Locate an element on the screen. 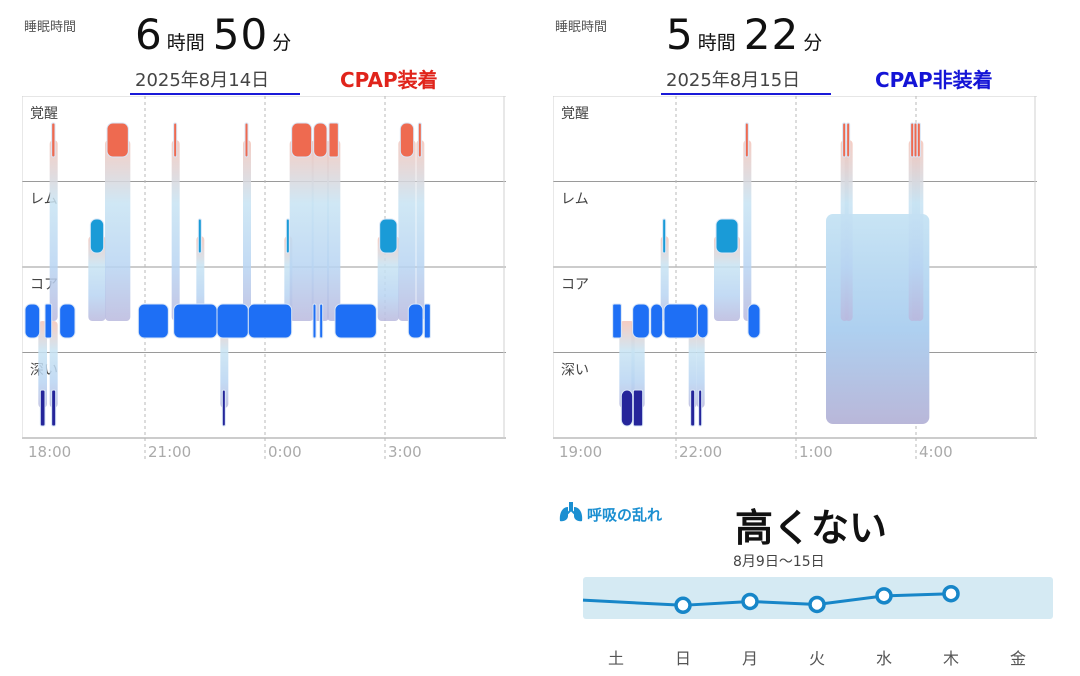 This screenshot has height=676, width=1080. respiratory-title: 呼吸の乱れ is located at coordinates (625, 515).